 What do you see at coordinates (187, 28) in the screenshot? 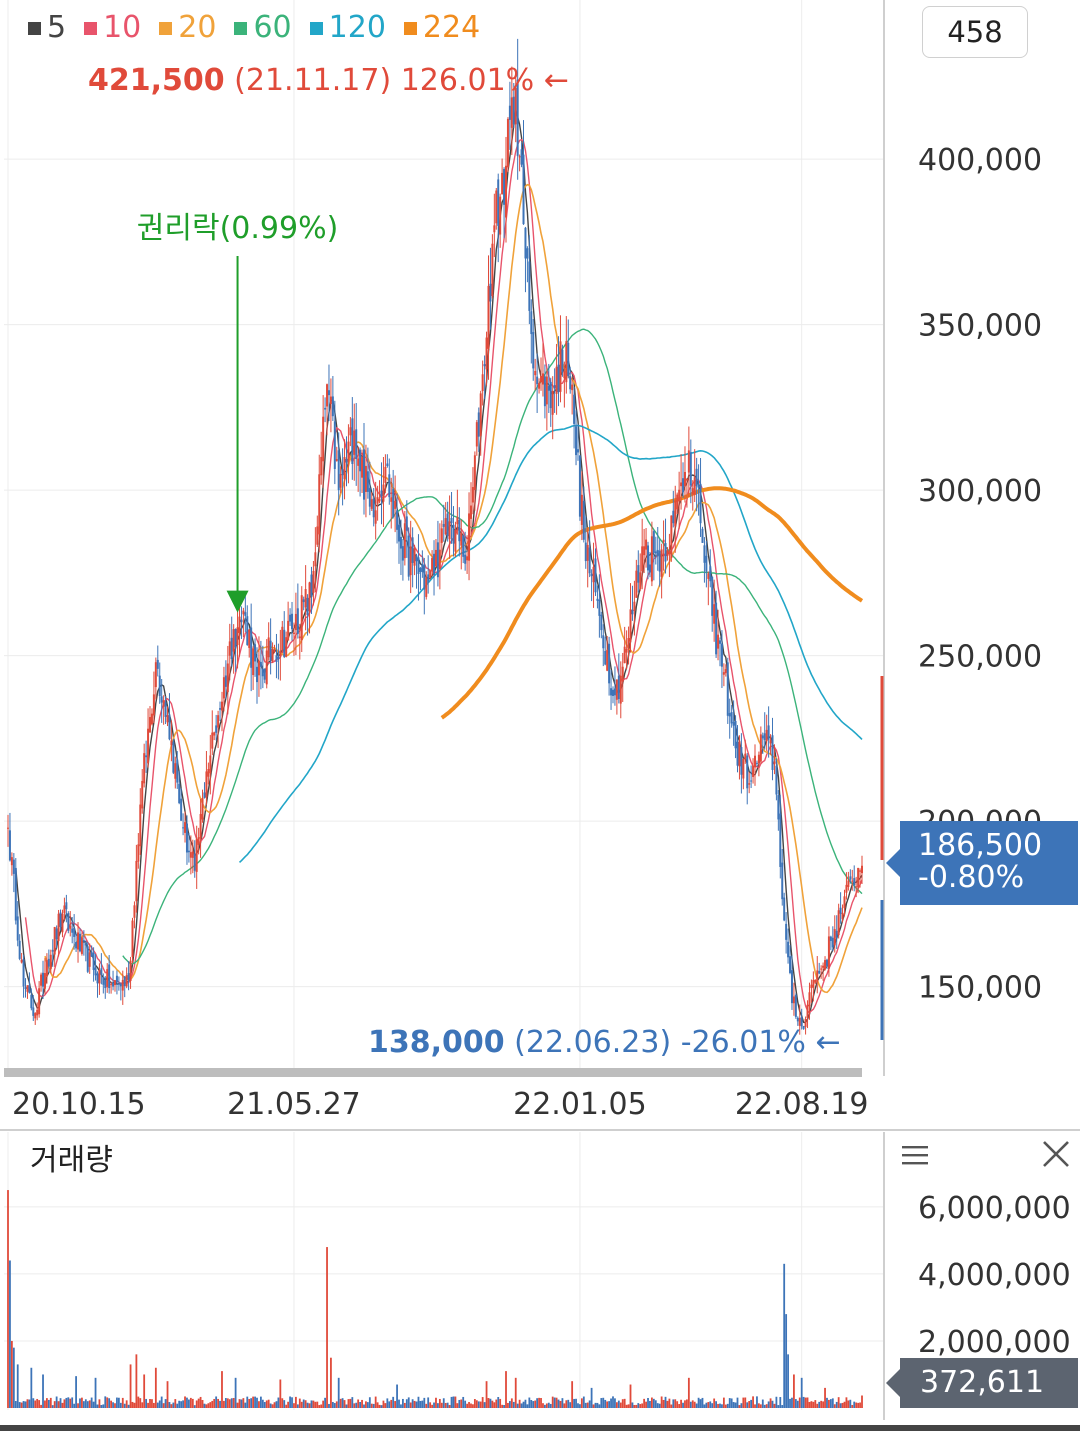
I see `legend-item-20: 20` at bounding box center [187, 28].